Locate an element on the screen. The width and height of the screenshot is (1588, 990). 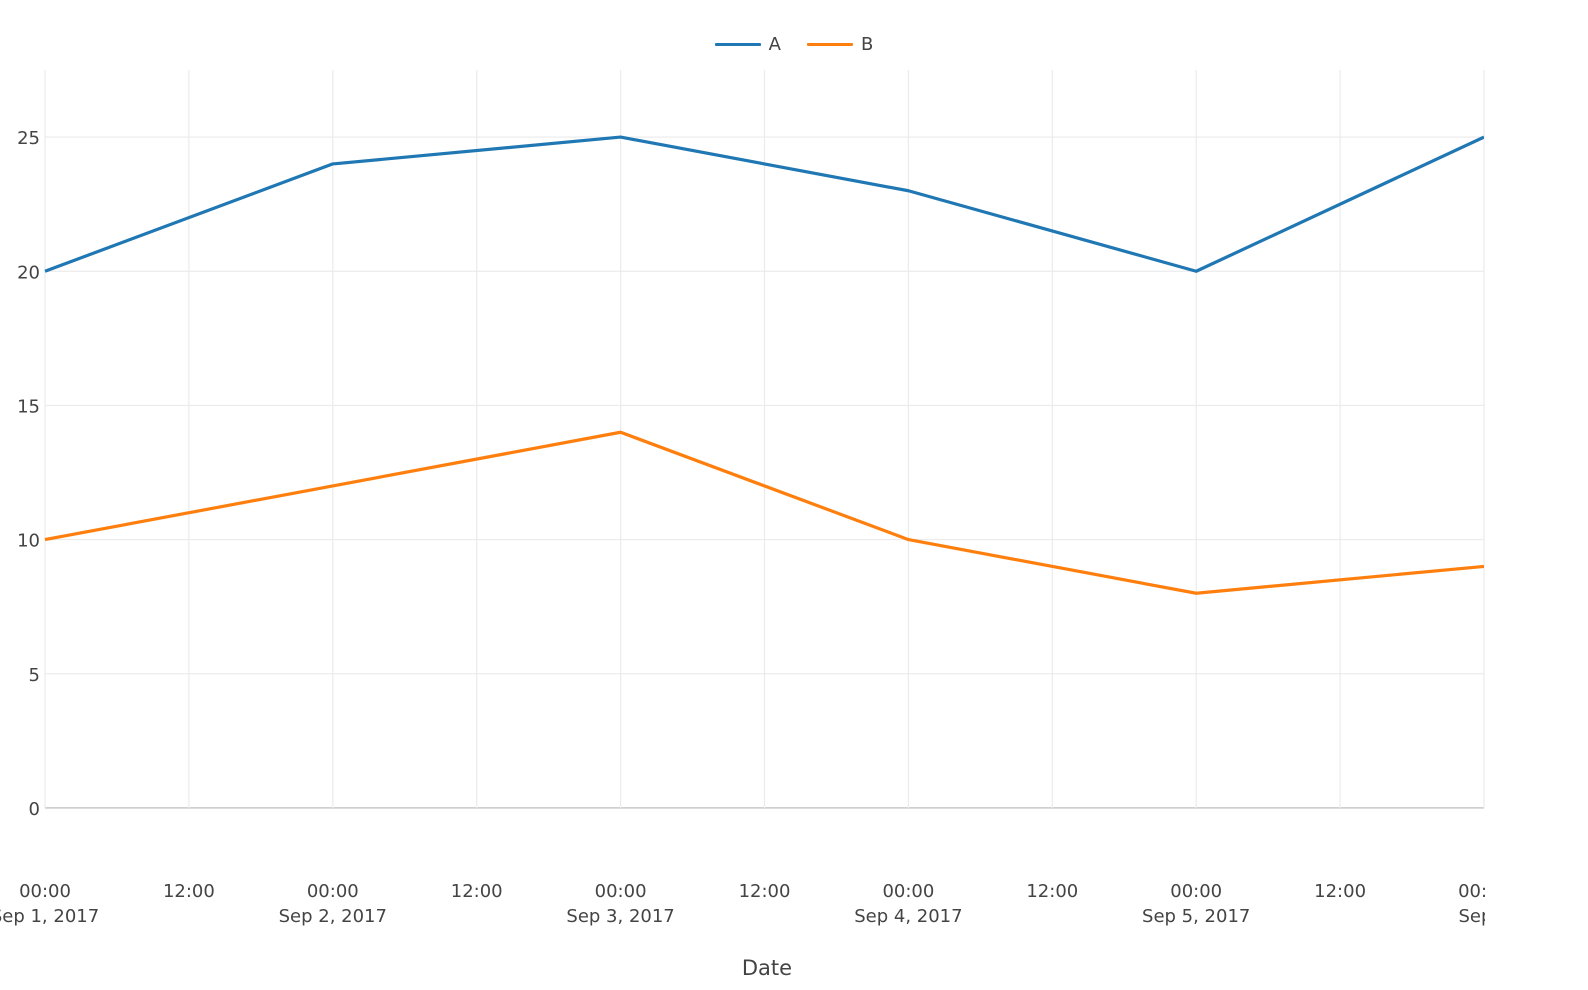
x-tick-date-label: Sep 3, 2017 is located at coordinates (620, 916).